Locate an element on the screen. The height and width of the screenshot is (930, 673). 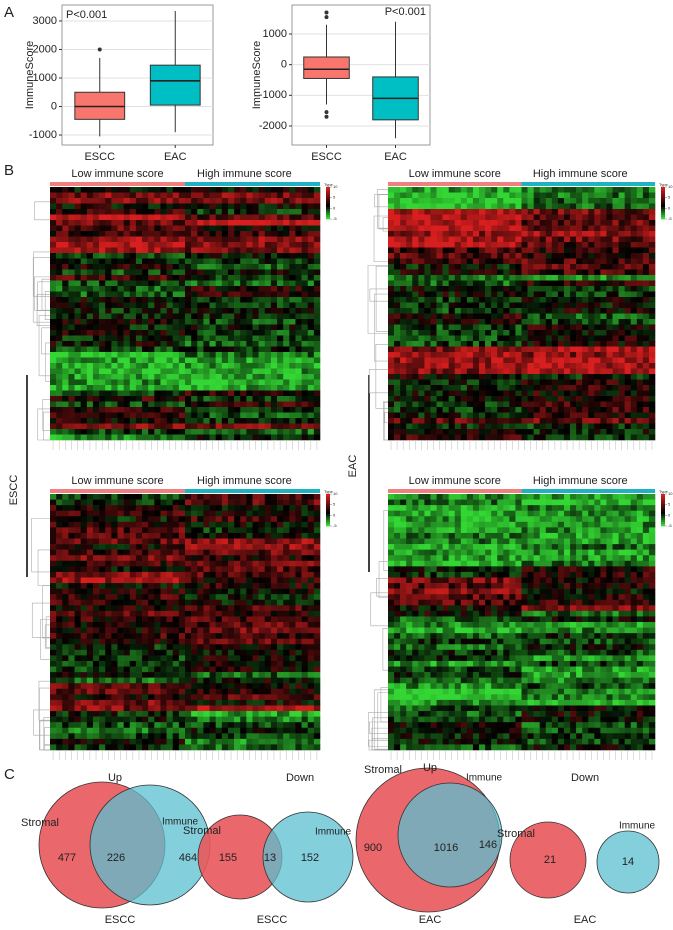
dendrogram is located at coordinates (377, 299).